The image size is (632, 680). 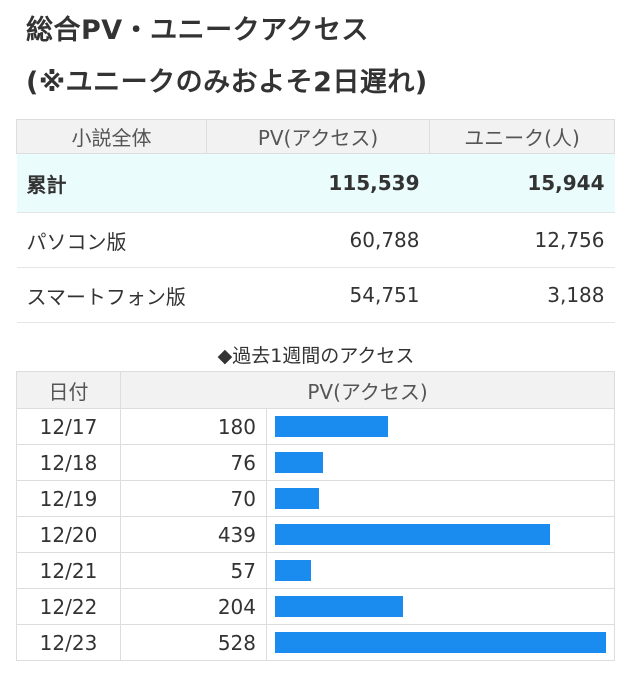 I want to click on page-subtitle: (※ユニークのみおよそ2日遅れ), so click(x=227, y=82).